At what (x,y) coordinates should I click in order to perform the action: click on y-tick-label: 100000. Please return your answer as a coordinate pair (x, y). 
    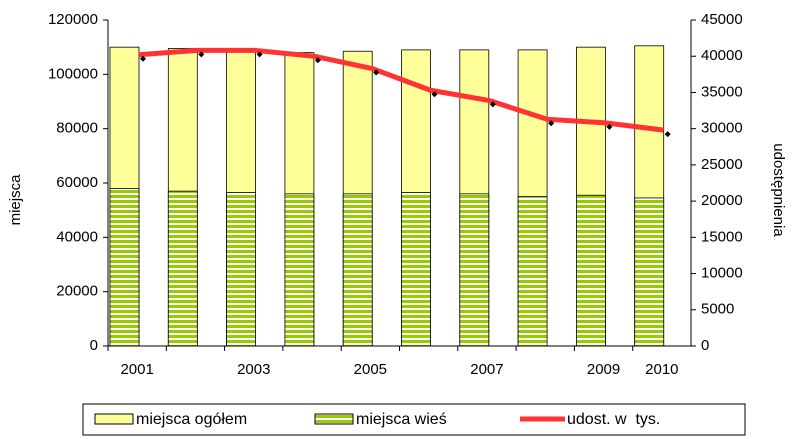
    Looking at the image, I should click on (73, 73).